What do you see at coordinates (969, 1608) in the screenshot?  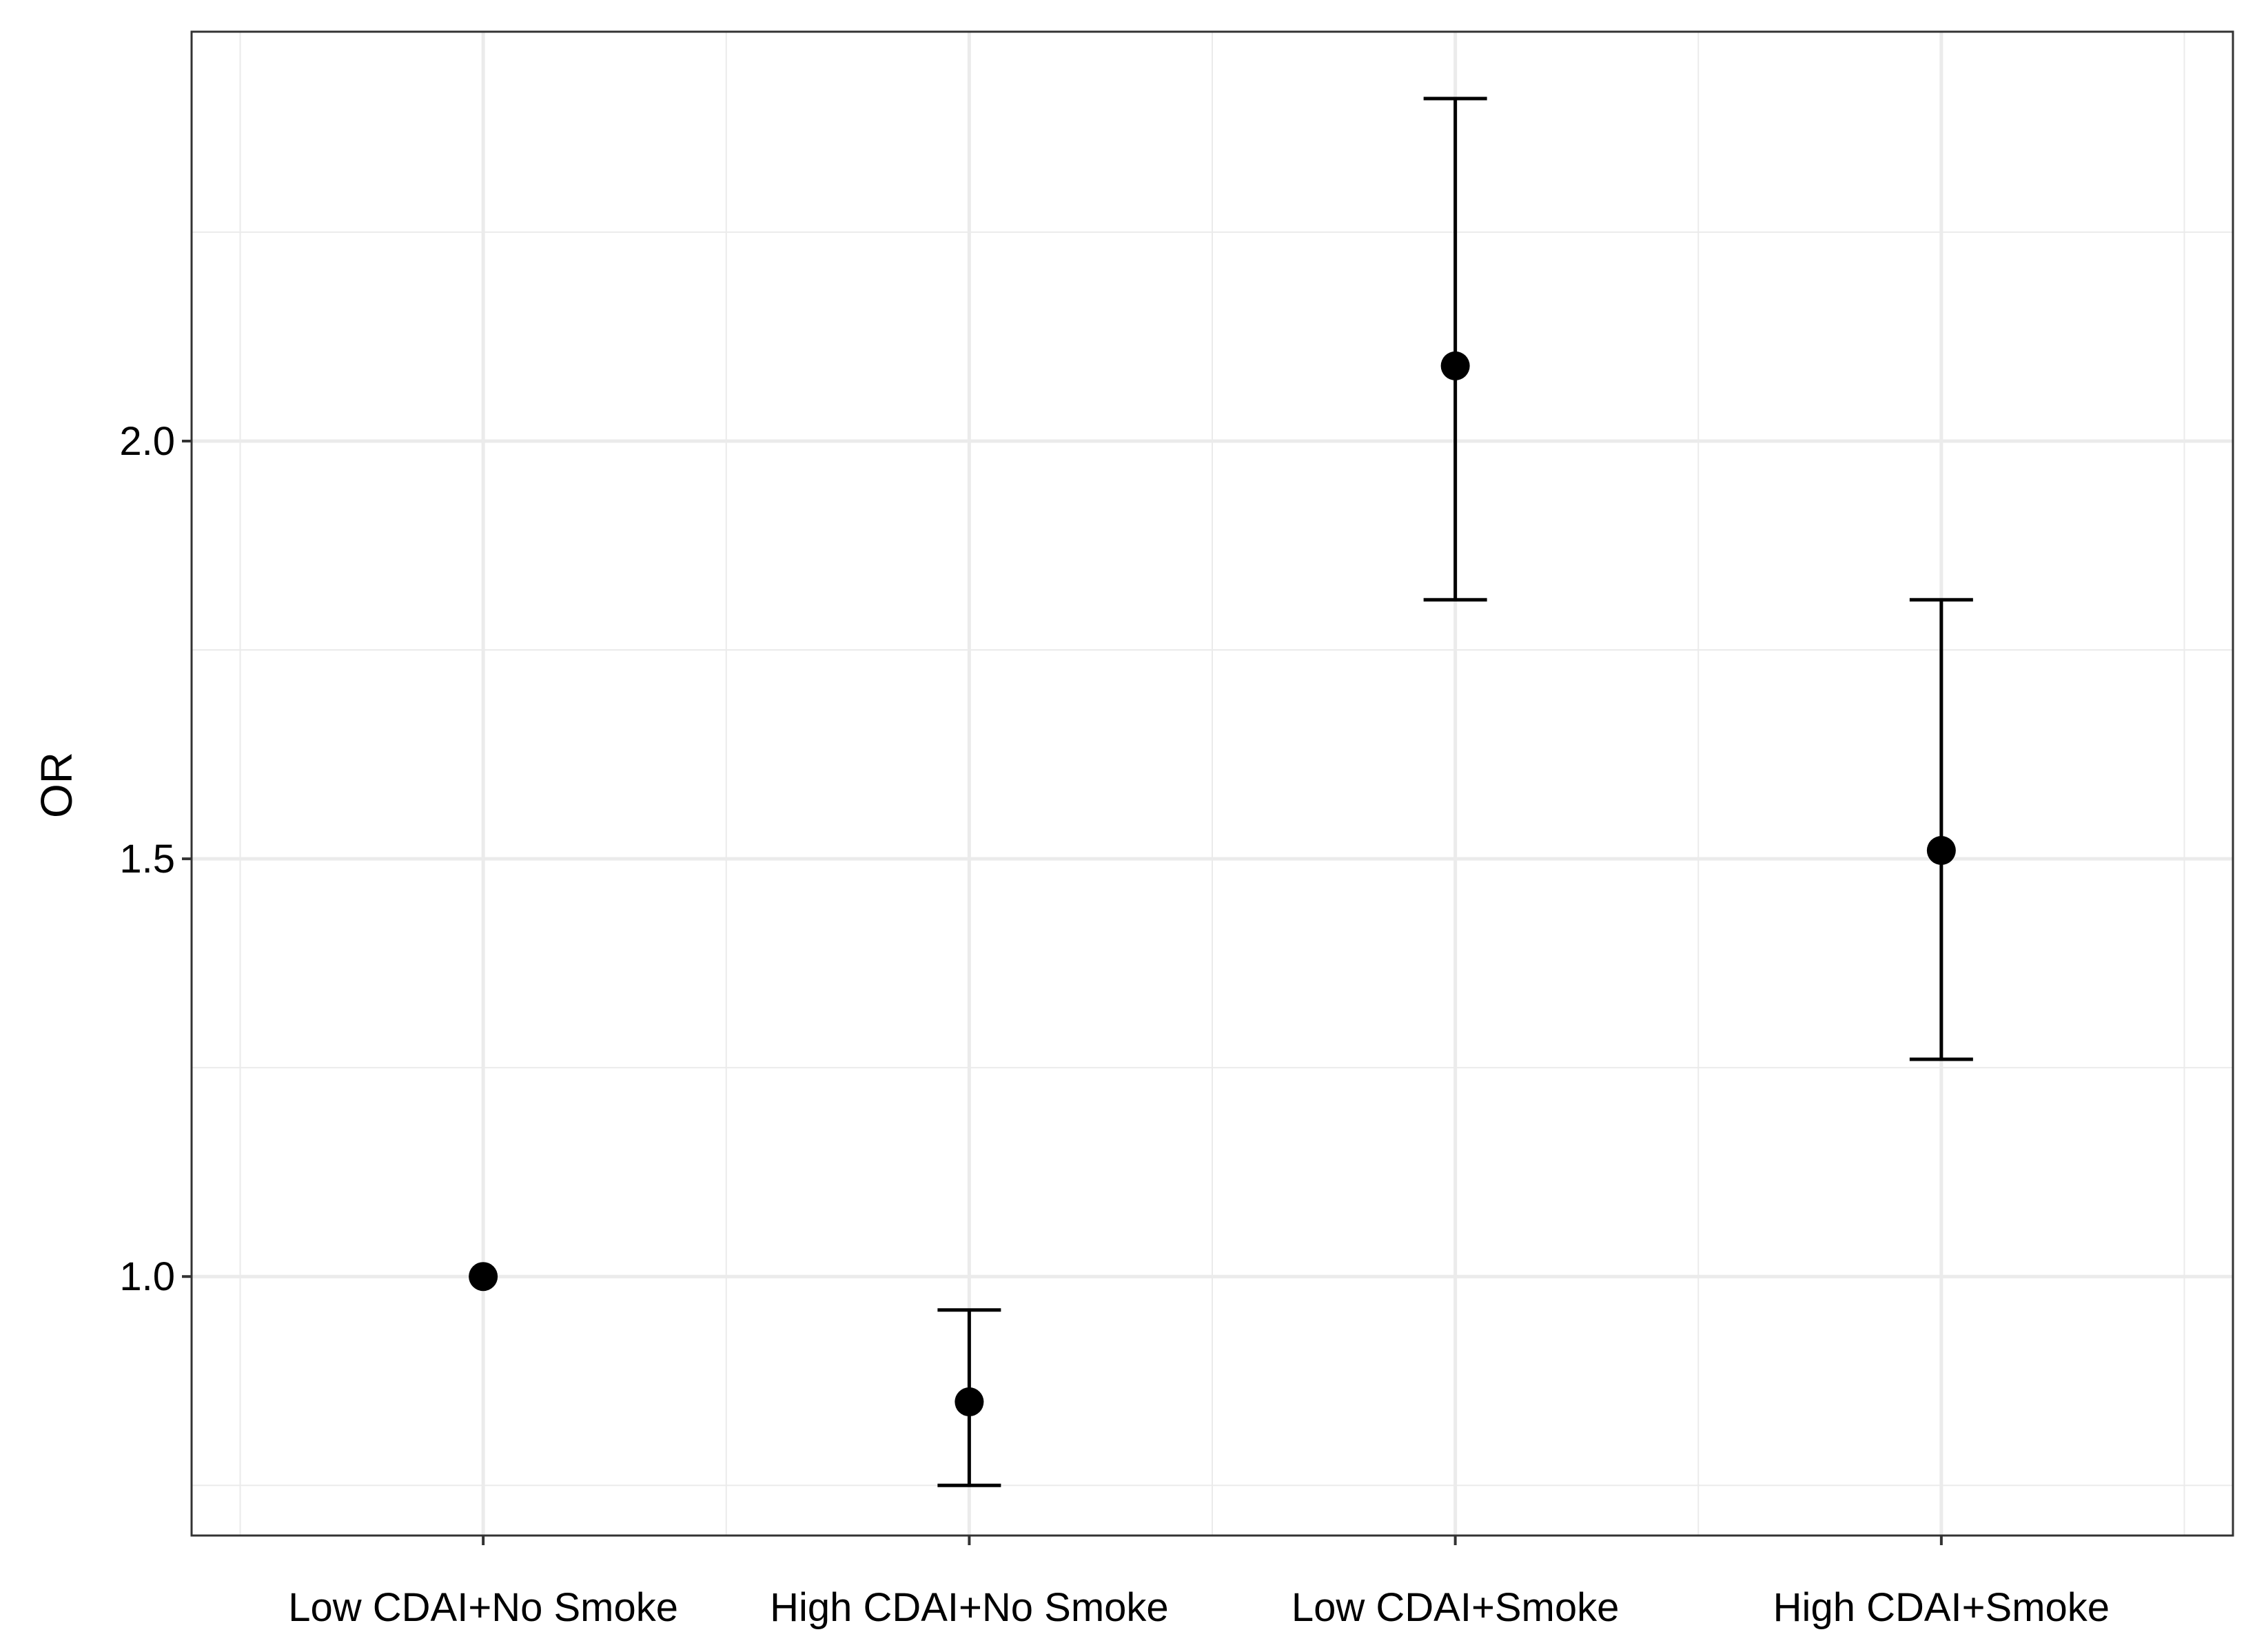 I see `x-tick-label: High CDAI+No Smoke` at bounding box center [969, 1608].